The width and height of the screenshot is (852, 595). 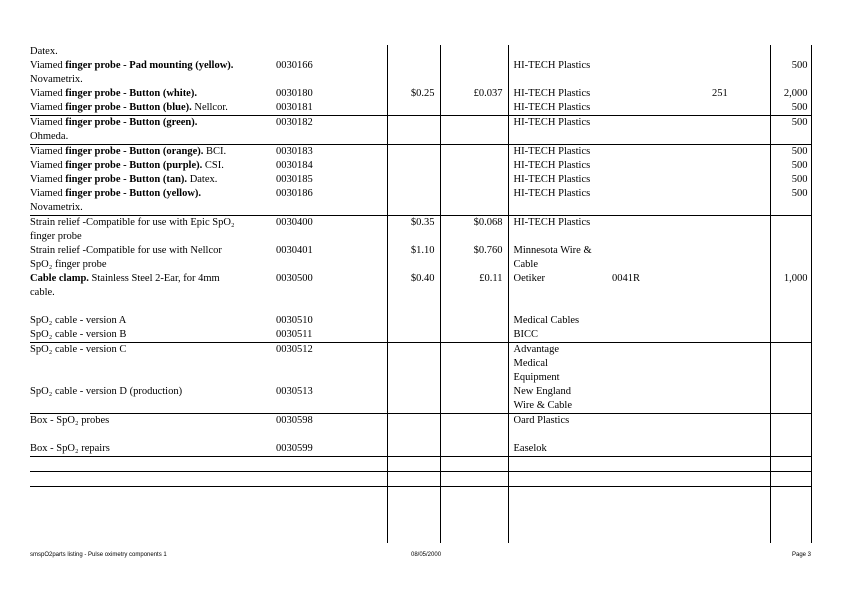 What do you see at coordinates (329, 122) in the screenshot?
I see `part-code-cell: 0030182` at bounding box center [329, 122].